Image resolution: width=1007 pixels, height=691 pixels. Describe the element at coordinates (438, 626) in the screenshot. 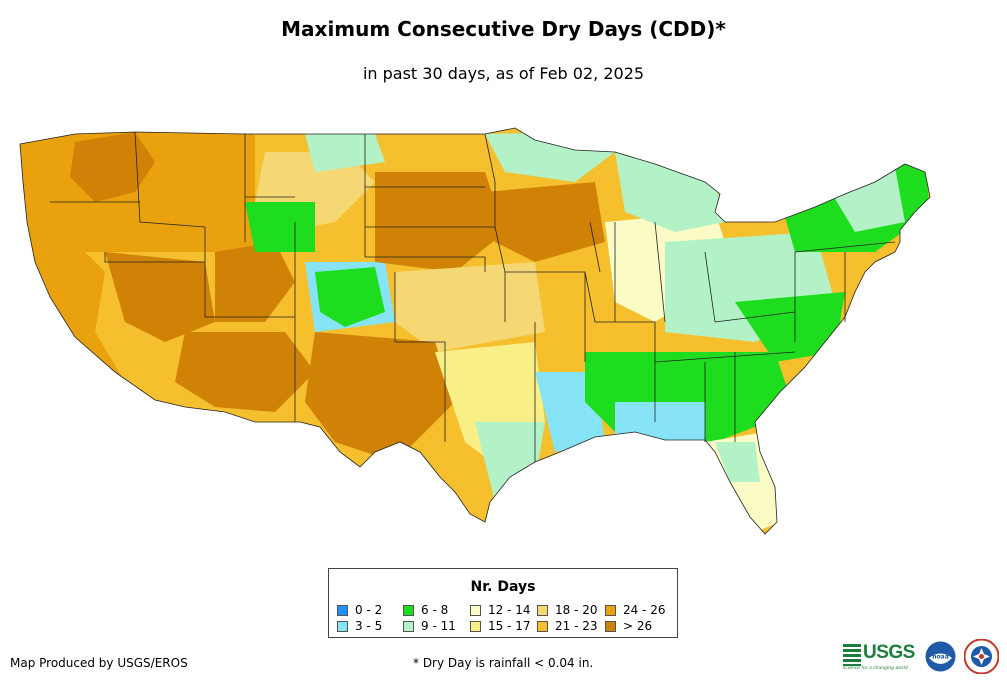

I see `legend-label: 9 - 11` at that location.